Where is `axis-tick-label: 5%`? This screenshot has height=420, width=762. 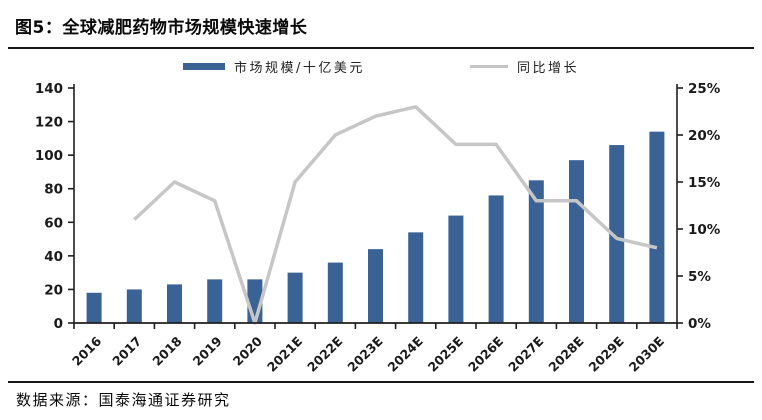
axis-tick-label: 5% is located at coordinates (699, 277).